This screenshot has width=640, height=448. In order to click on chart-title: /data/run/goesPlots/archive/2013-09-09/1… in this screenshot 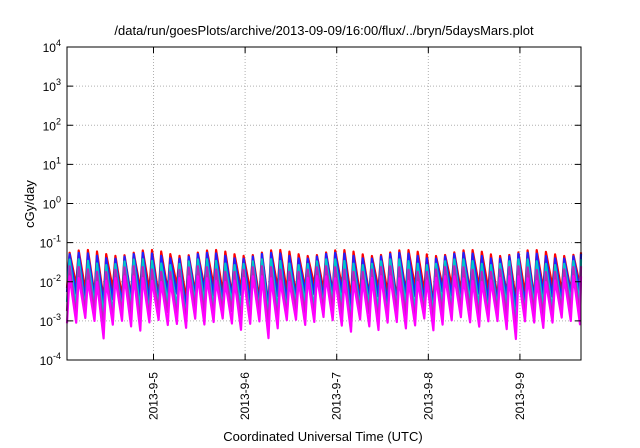, I will do `click(324, 30)`.